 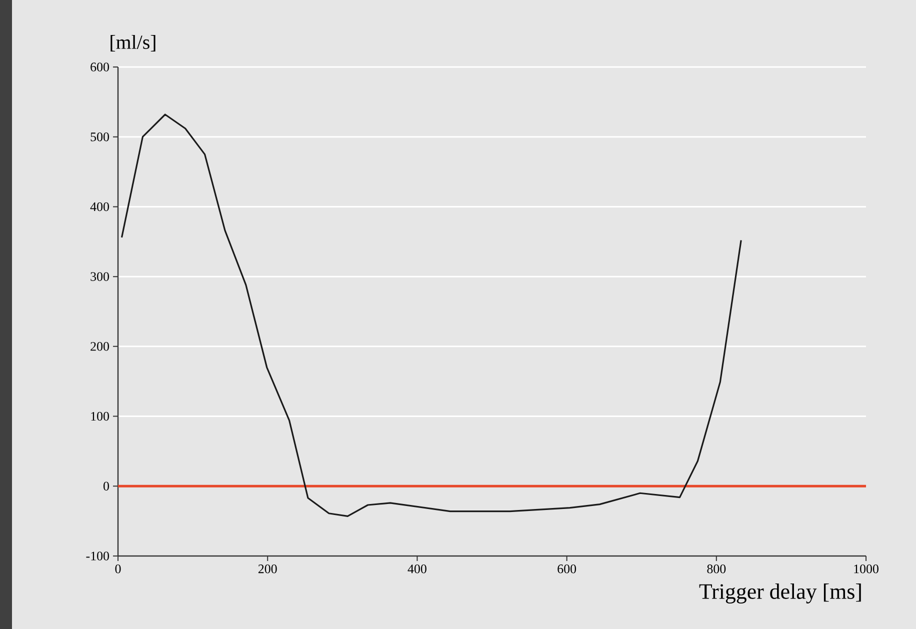 What do you see at coordinates (417, 569) in the screenshot?
I see `x-tick-label: 400` at bounding box center [417, 569].